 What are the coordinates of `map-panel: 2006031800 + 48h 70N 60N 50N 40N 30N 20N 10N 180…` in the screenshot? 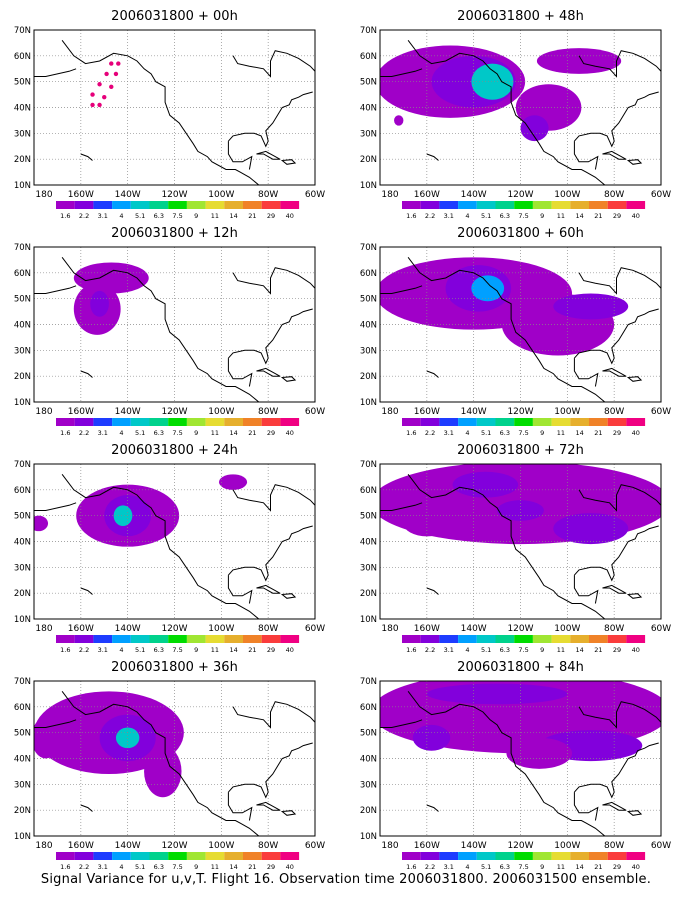 It's located at (515, 114).